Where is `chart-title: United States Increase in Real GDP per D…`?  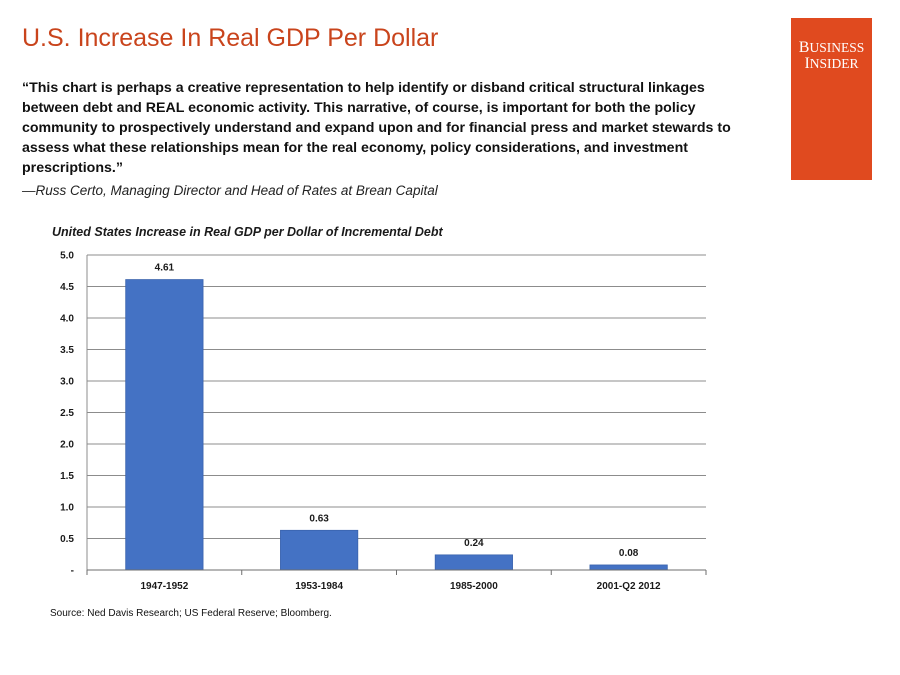
chart-title: United States Increase in Real GDP per D… is located at coordinates (247, 232).